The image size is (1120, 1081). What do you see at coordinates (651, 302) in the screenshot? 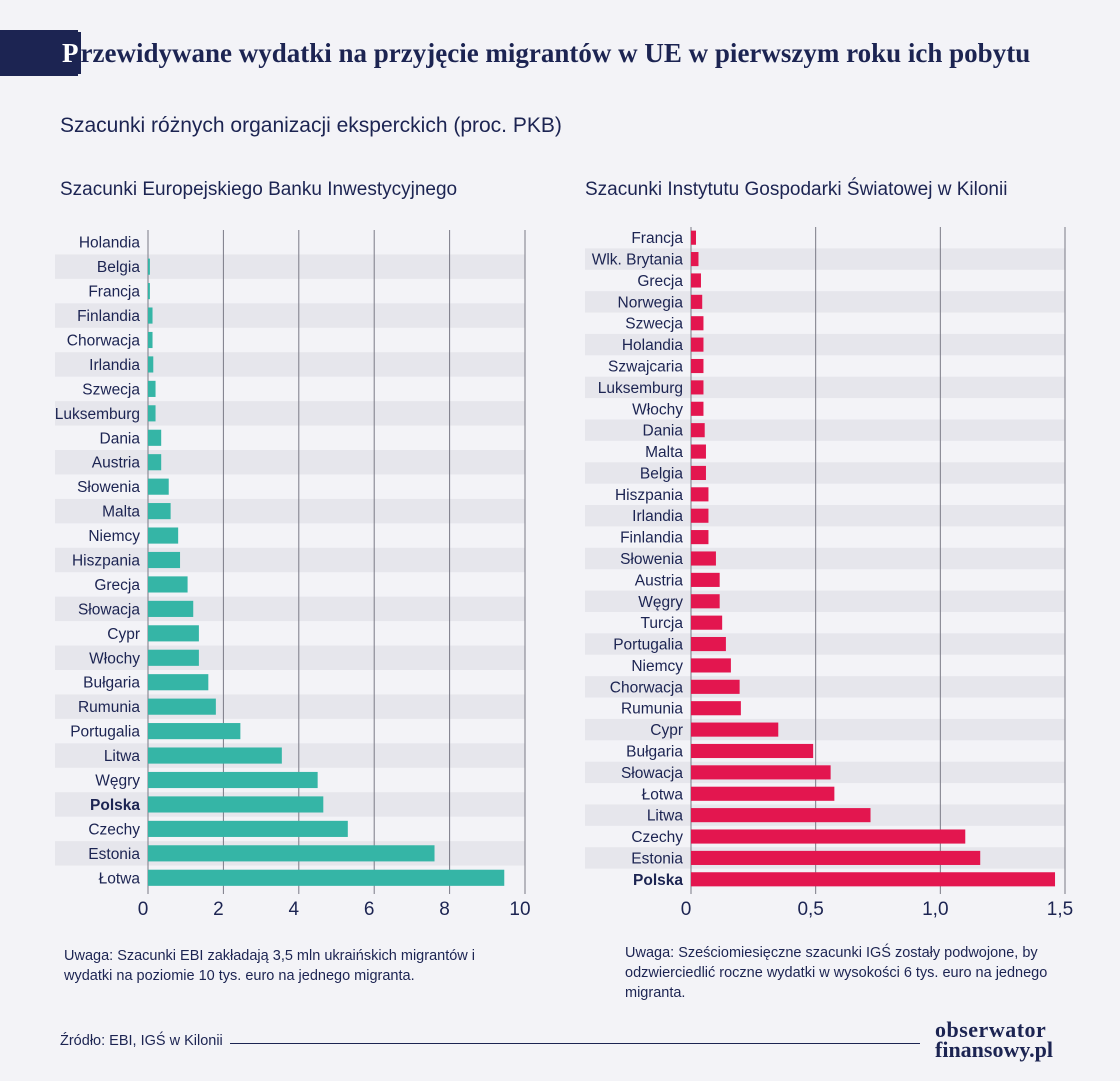
I see `category-label: Norwegia` at bounding box center [651, 302].